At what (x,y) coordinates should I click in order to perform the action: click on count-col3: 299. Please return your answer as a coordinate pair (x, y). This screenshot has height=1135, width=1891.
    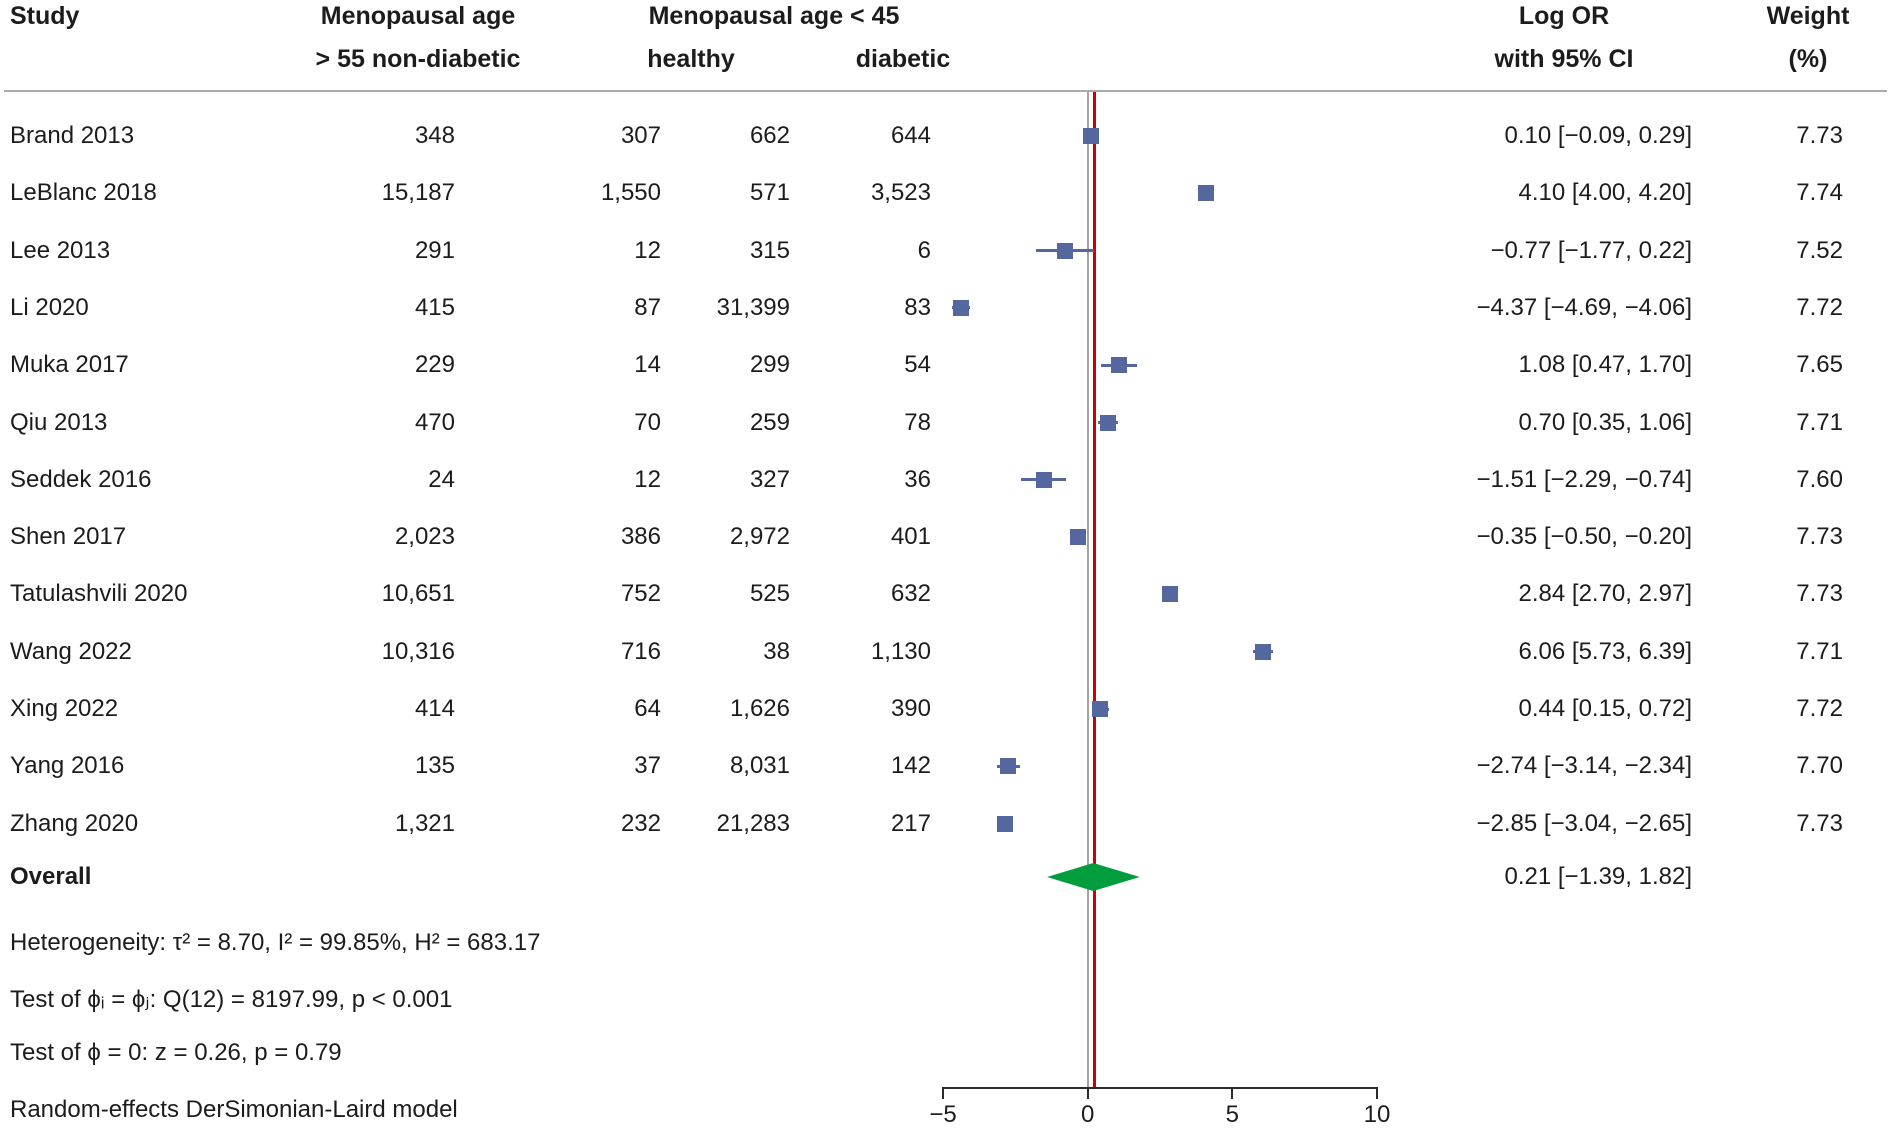
    Looking at the image, I should click on (769, 365).